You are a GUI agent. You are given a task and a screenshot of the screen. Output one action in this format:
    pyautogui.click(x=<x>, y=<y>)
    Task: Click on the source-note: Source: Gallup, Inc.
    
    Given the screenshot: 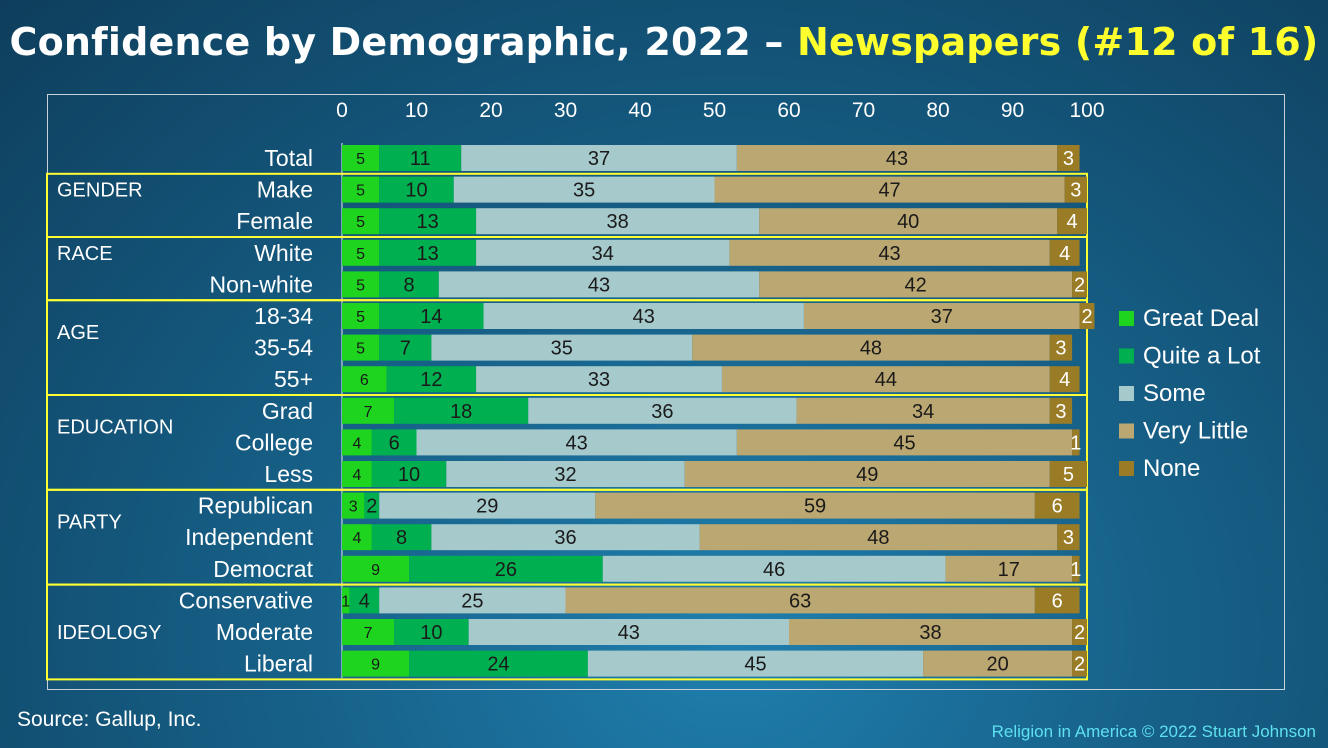 What is the action you would take?
    pyautogui.click(x=109, y=719)
    